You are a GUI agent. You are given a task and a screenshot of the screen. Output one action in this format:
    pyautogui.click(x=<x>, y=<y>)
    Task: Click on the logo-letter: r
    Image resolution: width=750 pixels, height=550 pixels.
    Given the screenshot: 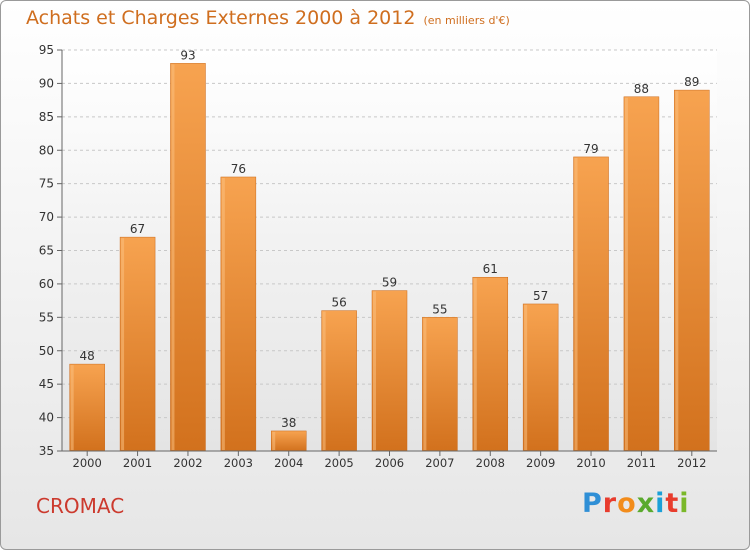 What is the action you would take?
    pyautogui.click(x=610, y=503)
    